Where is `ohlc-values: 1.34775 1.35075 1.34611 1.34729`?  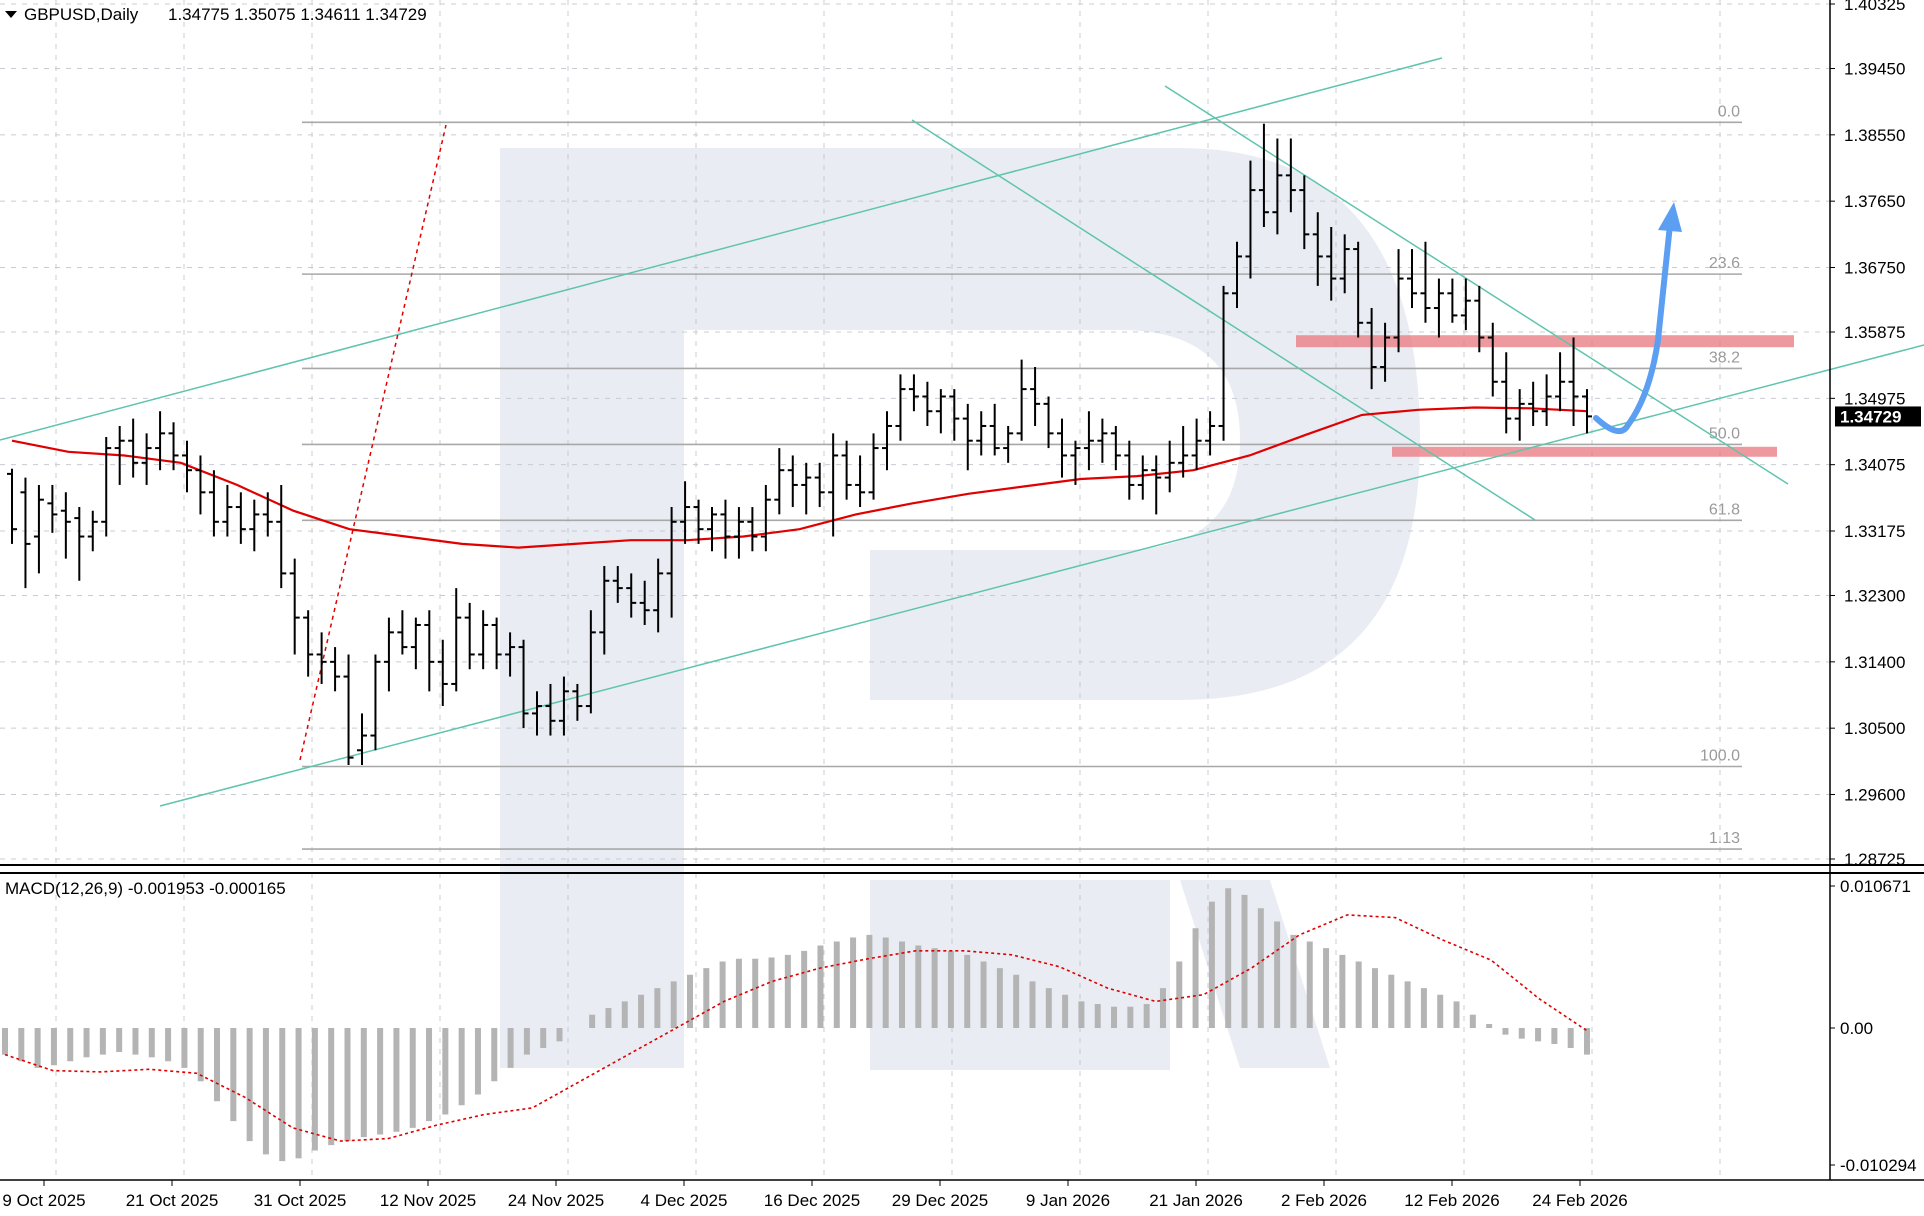 ohlc-values: 1.34775 1.35075 1.34611 1.34729 is located at coordinates (297, 14).